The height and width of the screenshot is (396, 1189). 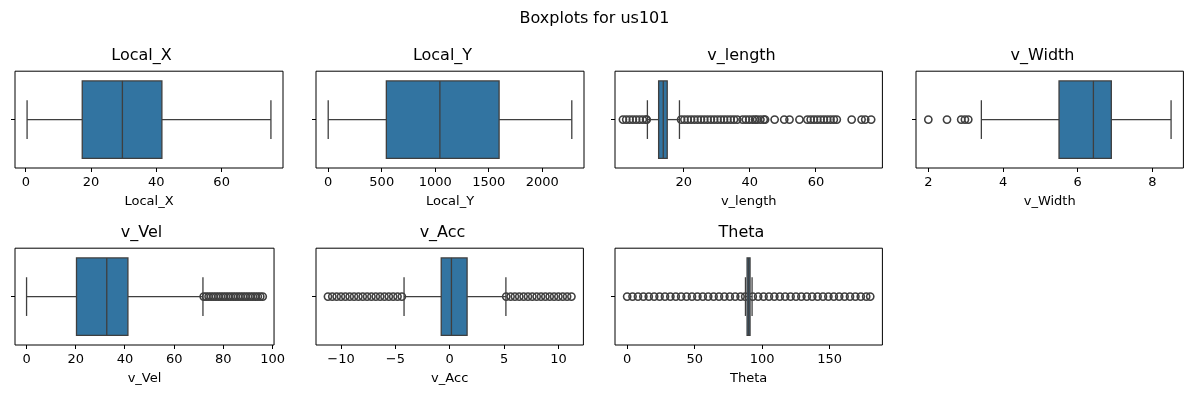 What do you see at coordinates (1077, 182) in the screenshot?
I see `x-tick-label: 6` at bounding box center [1077, 182].